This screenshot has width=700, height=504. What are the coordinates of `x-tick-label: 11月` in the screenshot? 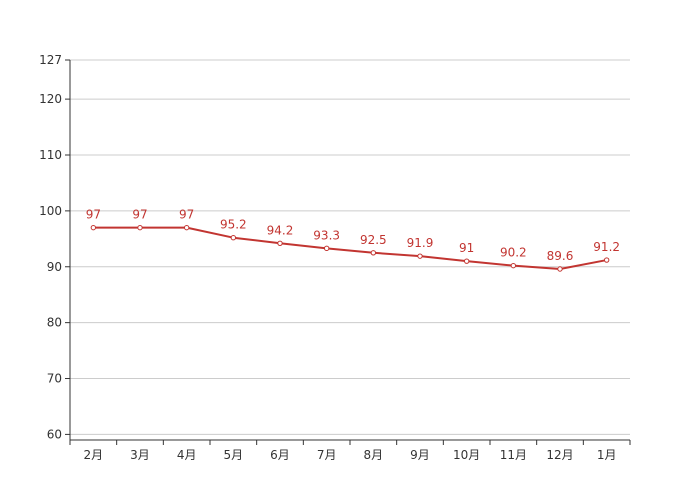 It's located at (513, 455).